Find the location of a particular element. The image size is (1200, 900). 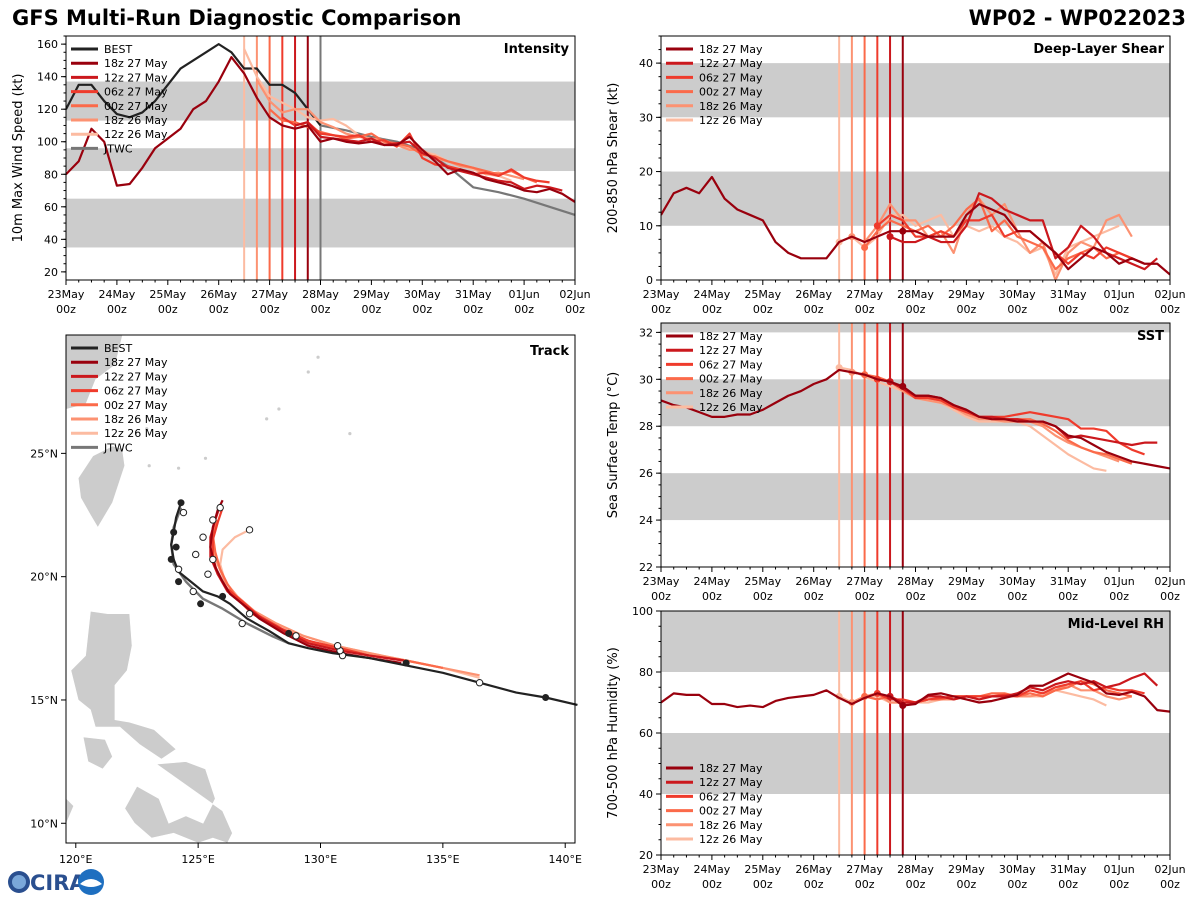

panel-title: Mid-Level RH is located at coordinates (1116, 624).